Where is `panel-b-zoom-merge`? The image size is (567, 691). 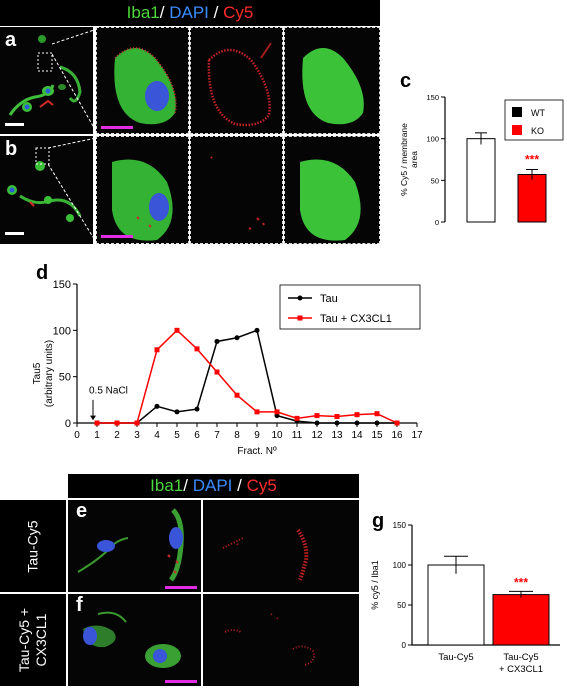 panel-b-zoom-merge is located at coordinates (142, 190).